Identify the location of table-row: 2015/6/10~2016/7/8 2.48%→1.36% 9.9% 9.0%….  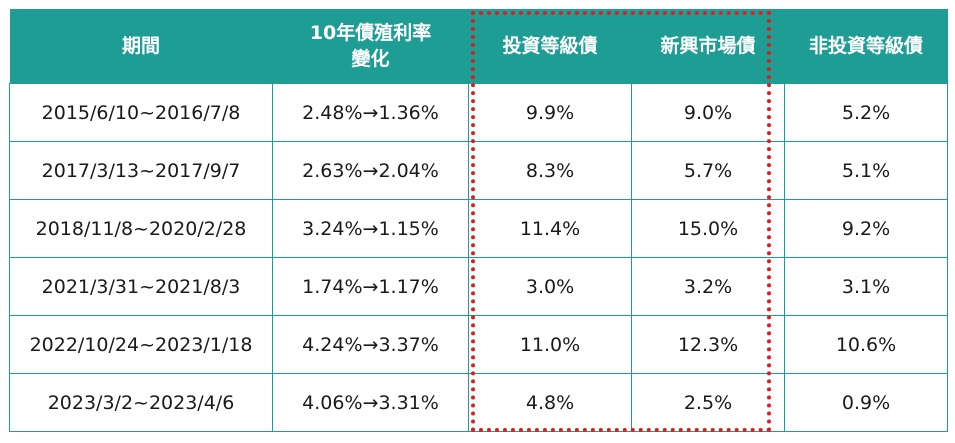
(478, 112).